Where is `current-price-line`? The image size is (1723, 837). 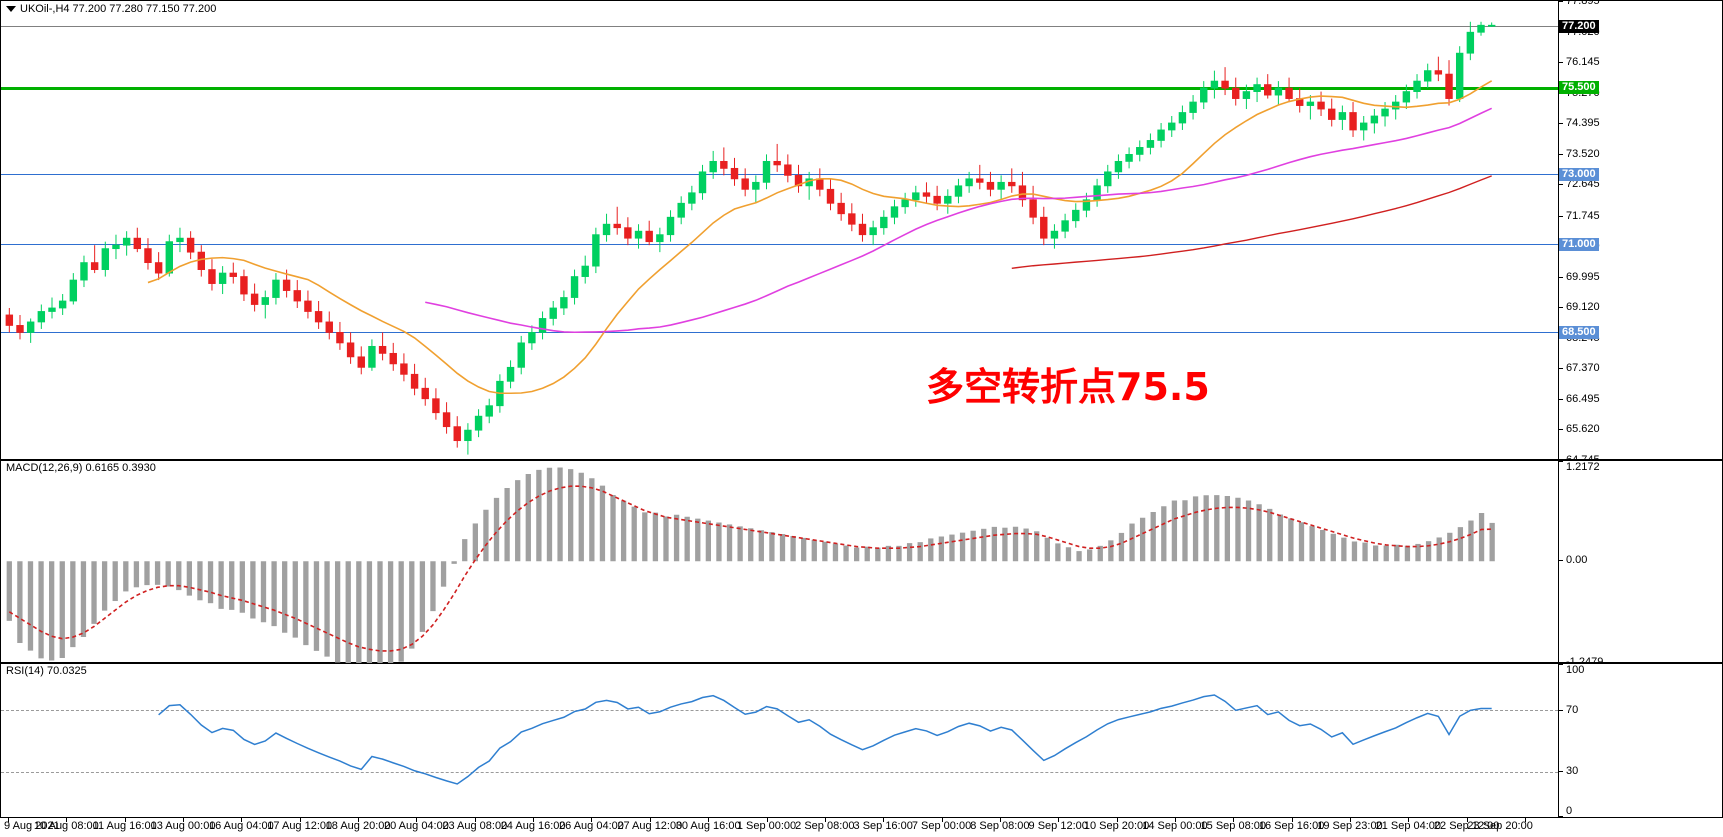
current-price-line is located at coordinates (779, 26).